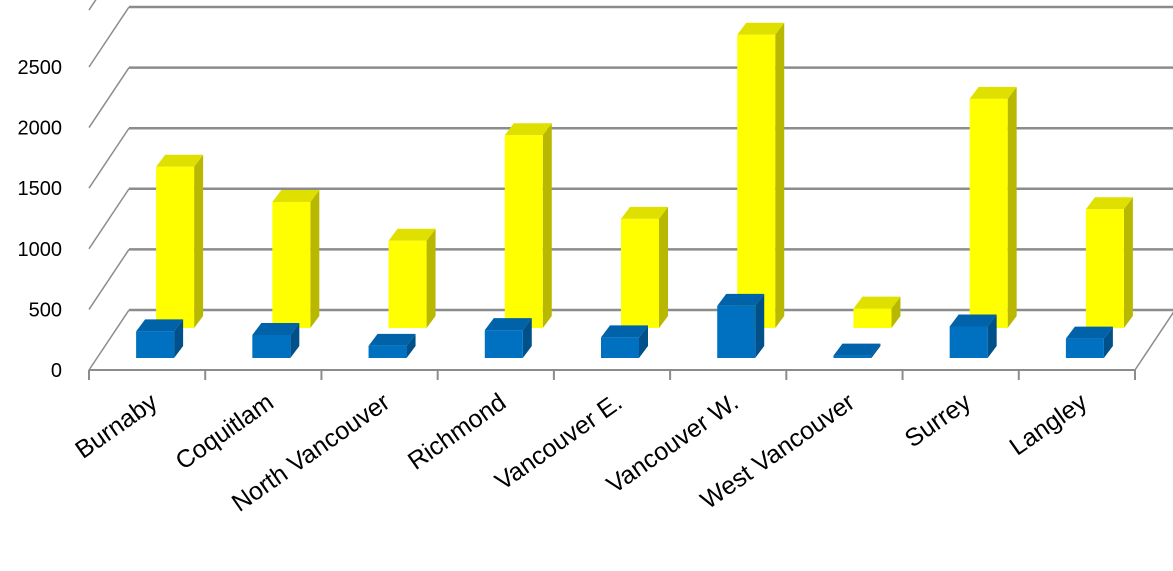  Describe the element at coordinates (1049, 424) in the screenshot. I see `x-tick-label-8: Langley` at that location.